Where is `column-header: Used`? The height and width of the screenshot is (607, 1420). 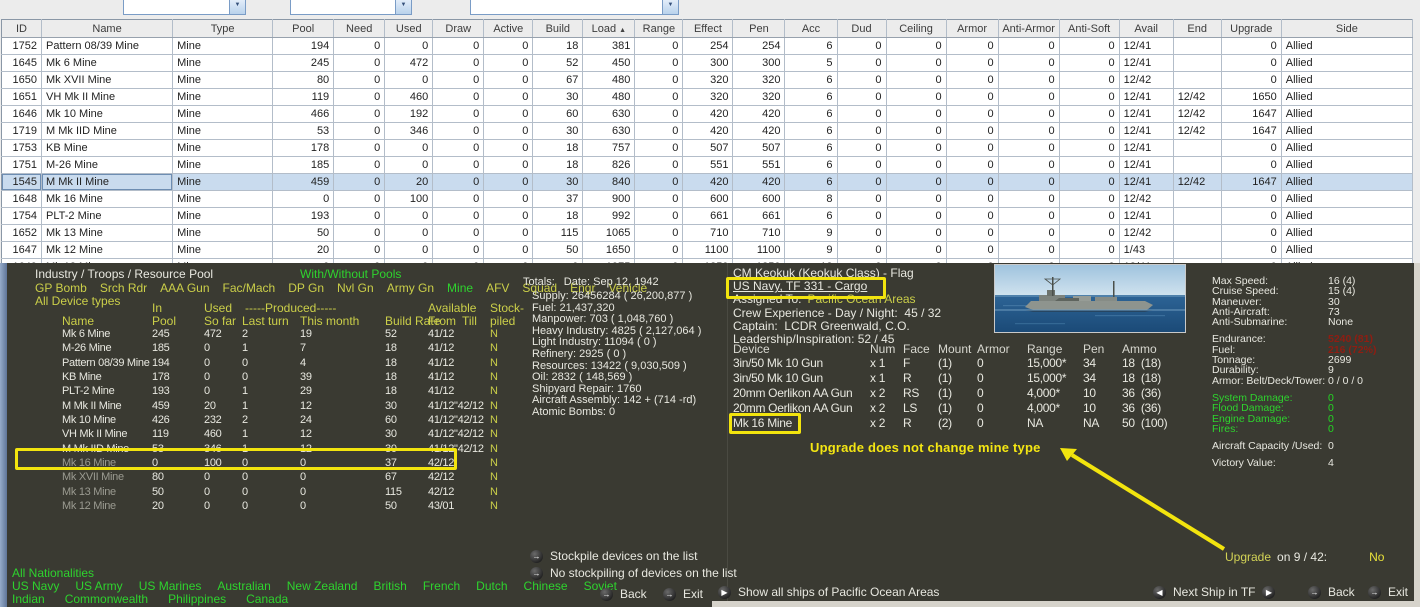
column-header: Used is located at coordinates (409, 28).